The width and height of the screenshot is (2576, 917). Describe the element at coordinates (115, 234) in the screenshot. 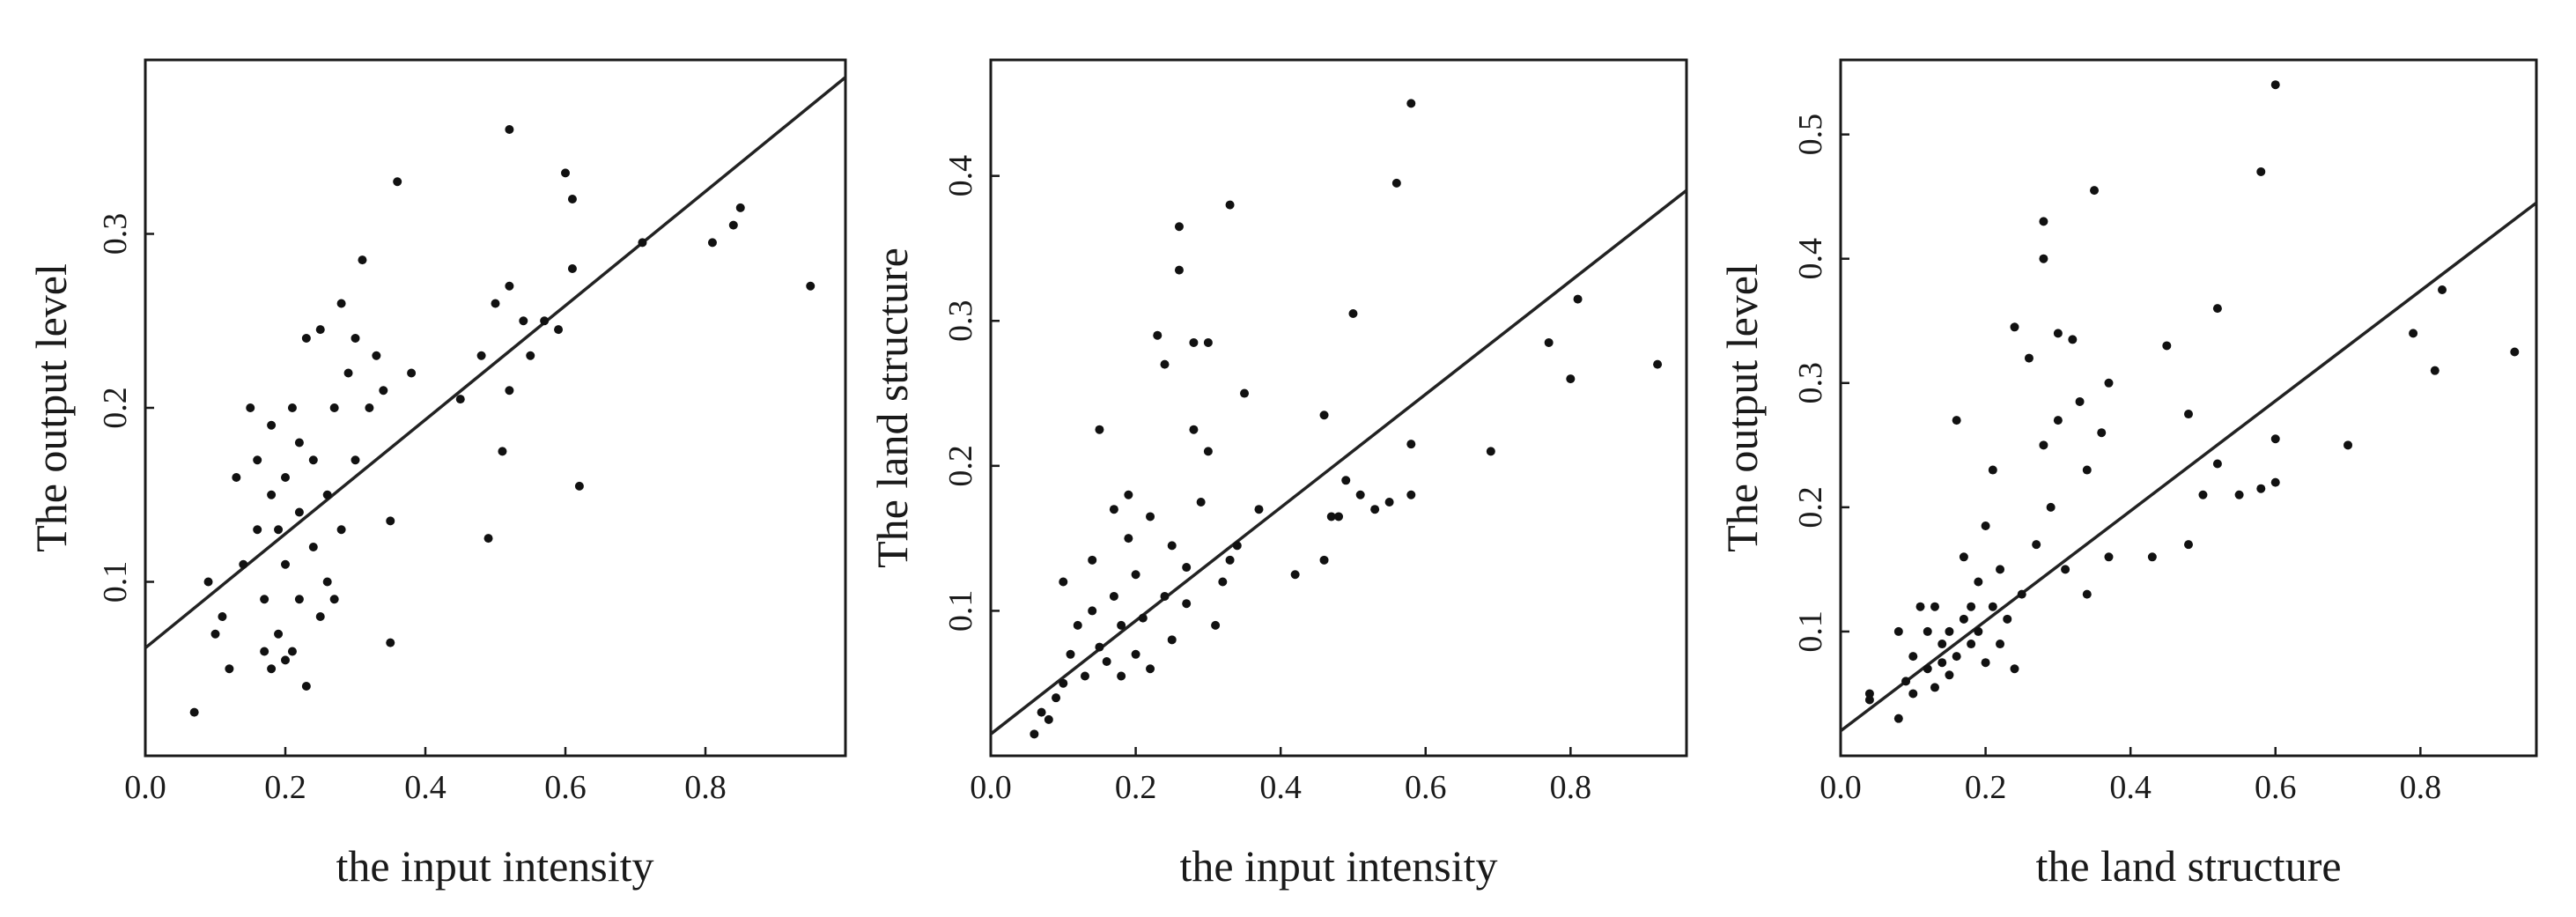

I see `panel-1-y-tick-label: 0.3` at that location.